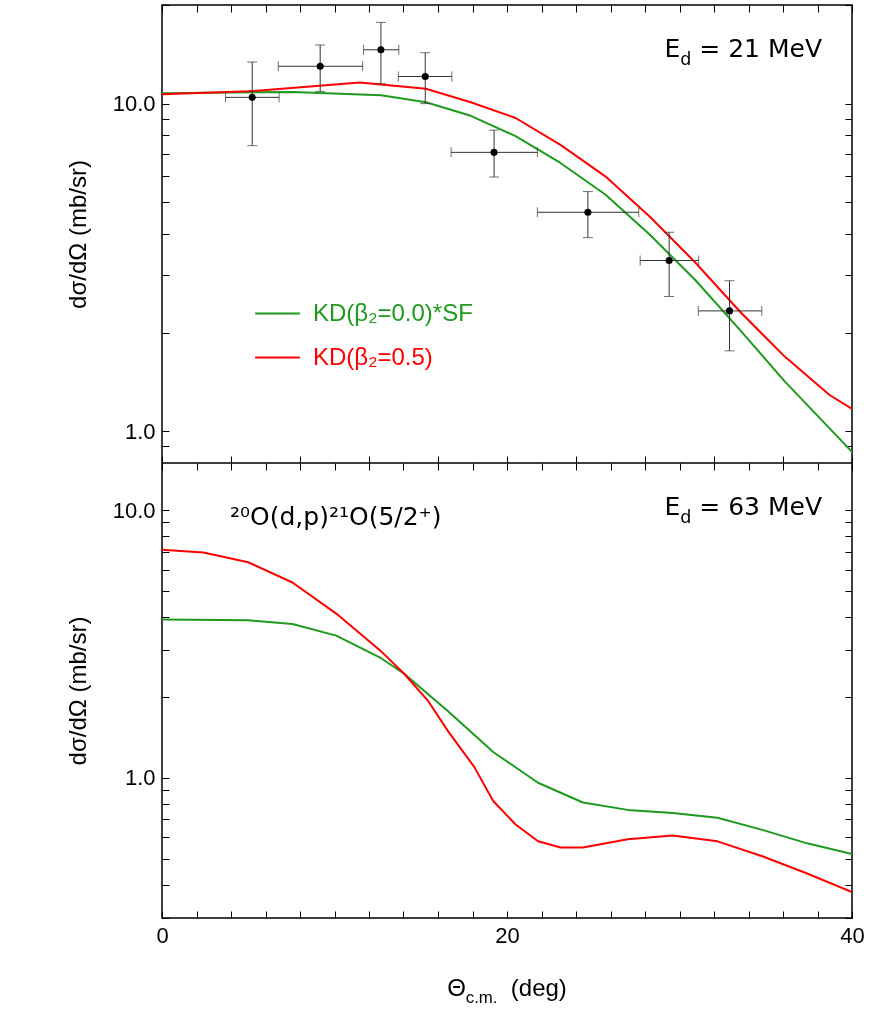  Describe the element at coordinates (743, 51) in the screenshot. I see `annotation: E$_{d}$ = 21 MeV` at that location.